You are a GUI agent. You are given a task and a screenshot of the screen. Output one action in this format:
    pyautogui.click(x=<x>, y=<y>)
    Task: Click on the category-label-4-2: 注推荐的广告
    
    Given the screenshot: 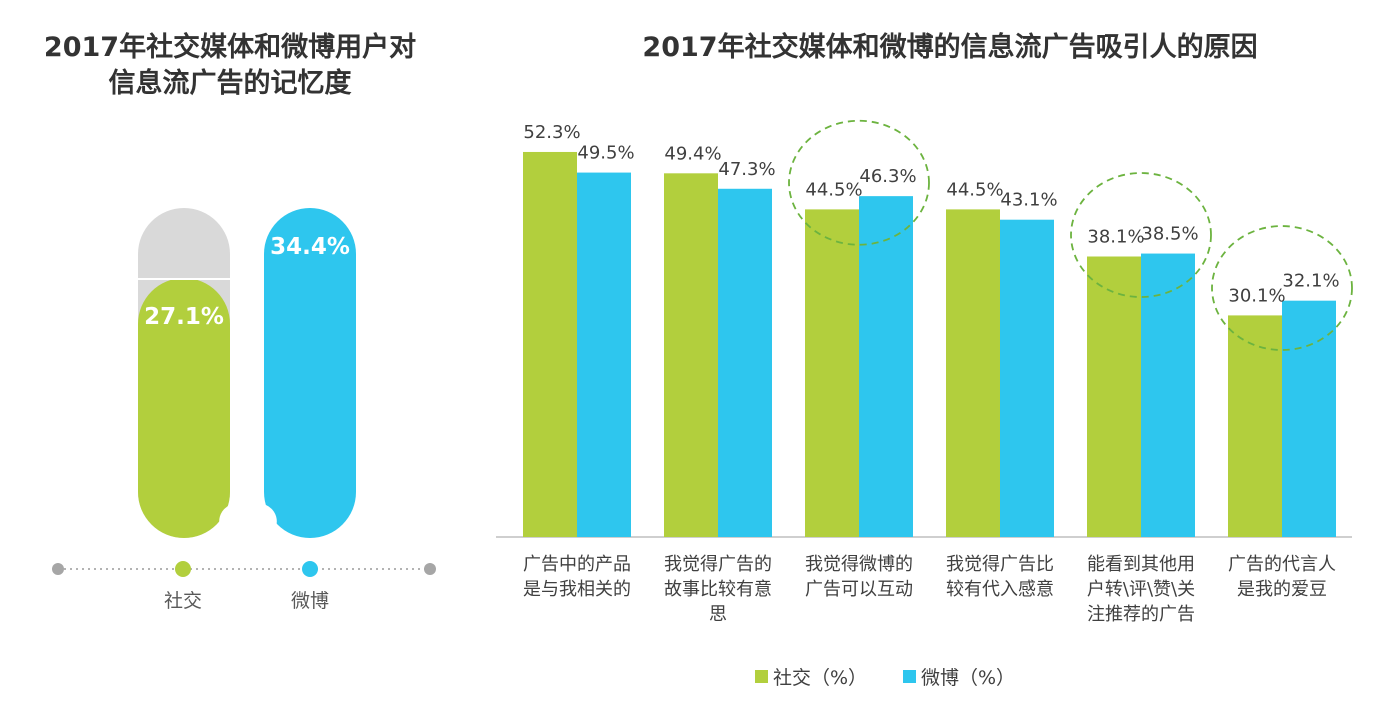 What is the action you would take?
    pyautogui.click(x=1141, y=614)
    